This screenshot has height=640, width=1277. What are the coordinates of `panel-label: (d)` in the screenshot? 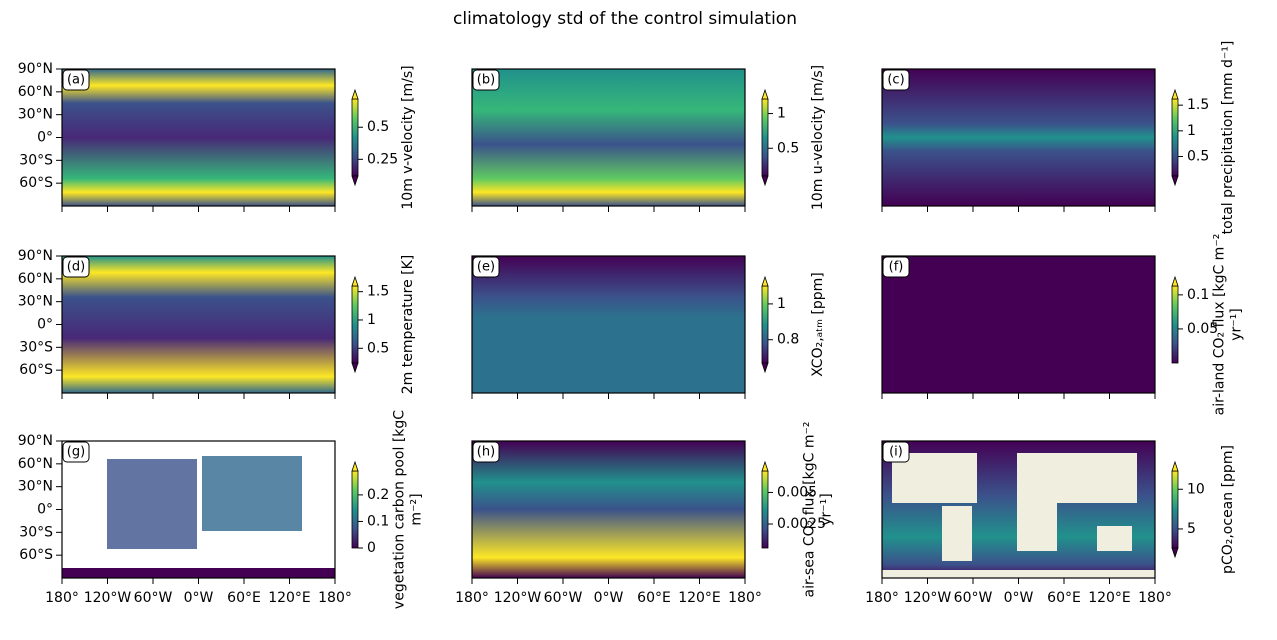 It's located at (76, 267).